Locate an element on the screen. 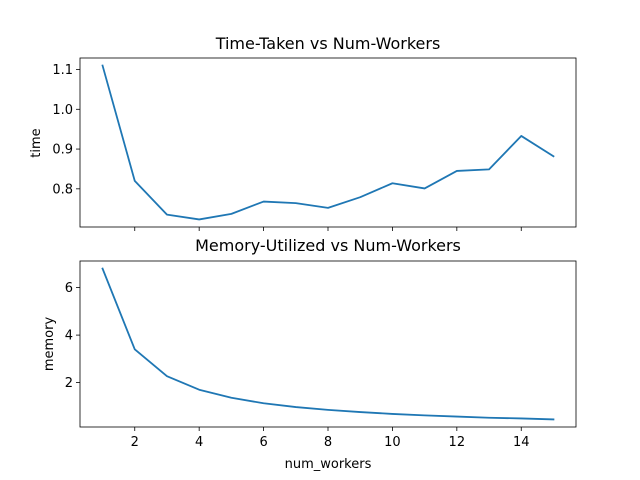 Image resolution: width=640 pixels, height=480 pixels. memory-x-tick-label: 8 is located at coordinates (328, 442).